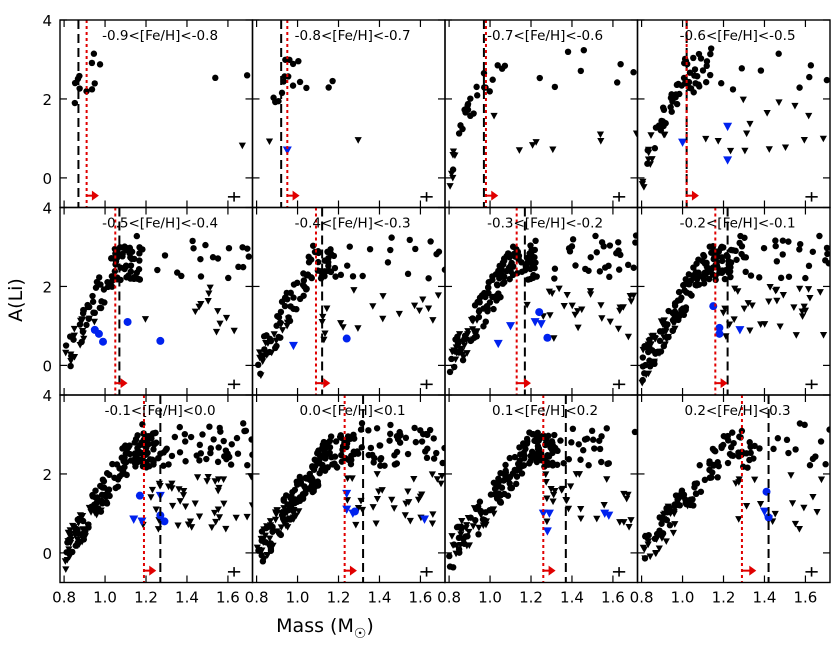  Describe the element at coordinates (380, 598) in the screenshot. I see `x-tick-label: 1.4` at that location.